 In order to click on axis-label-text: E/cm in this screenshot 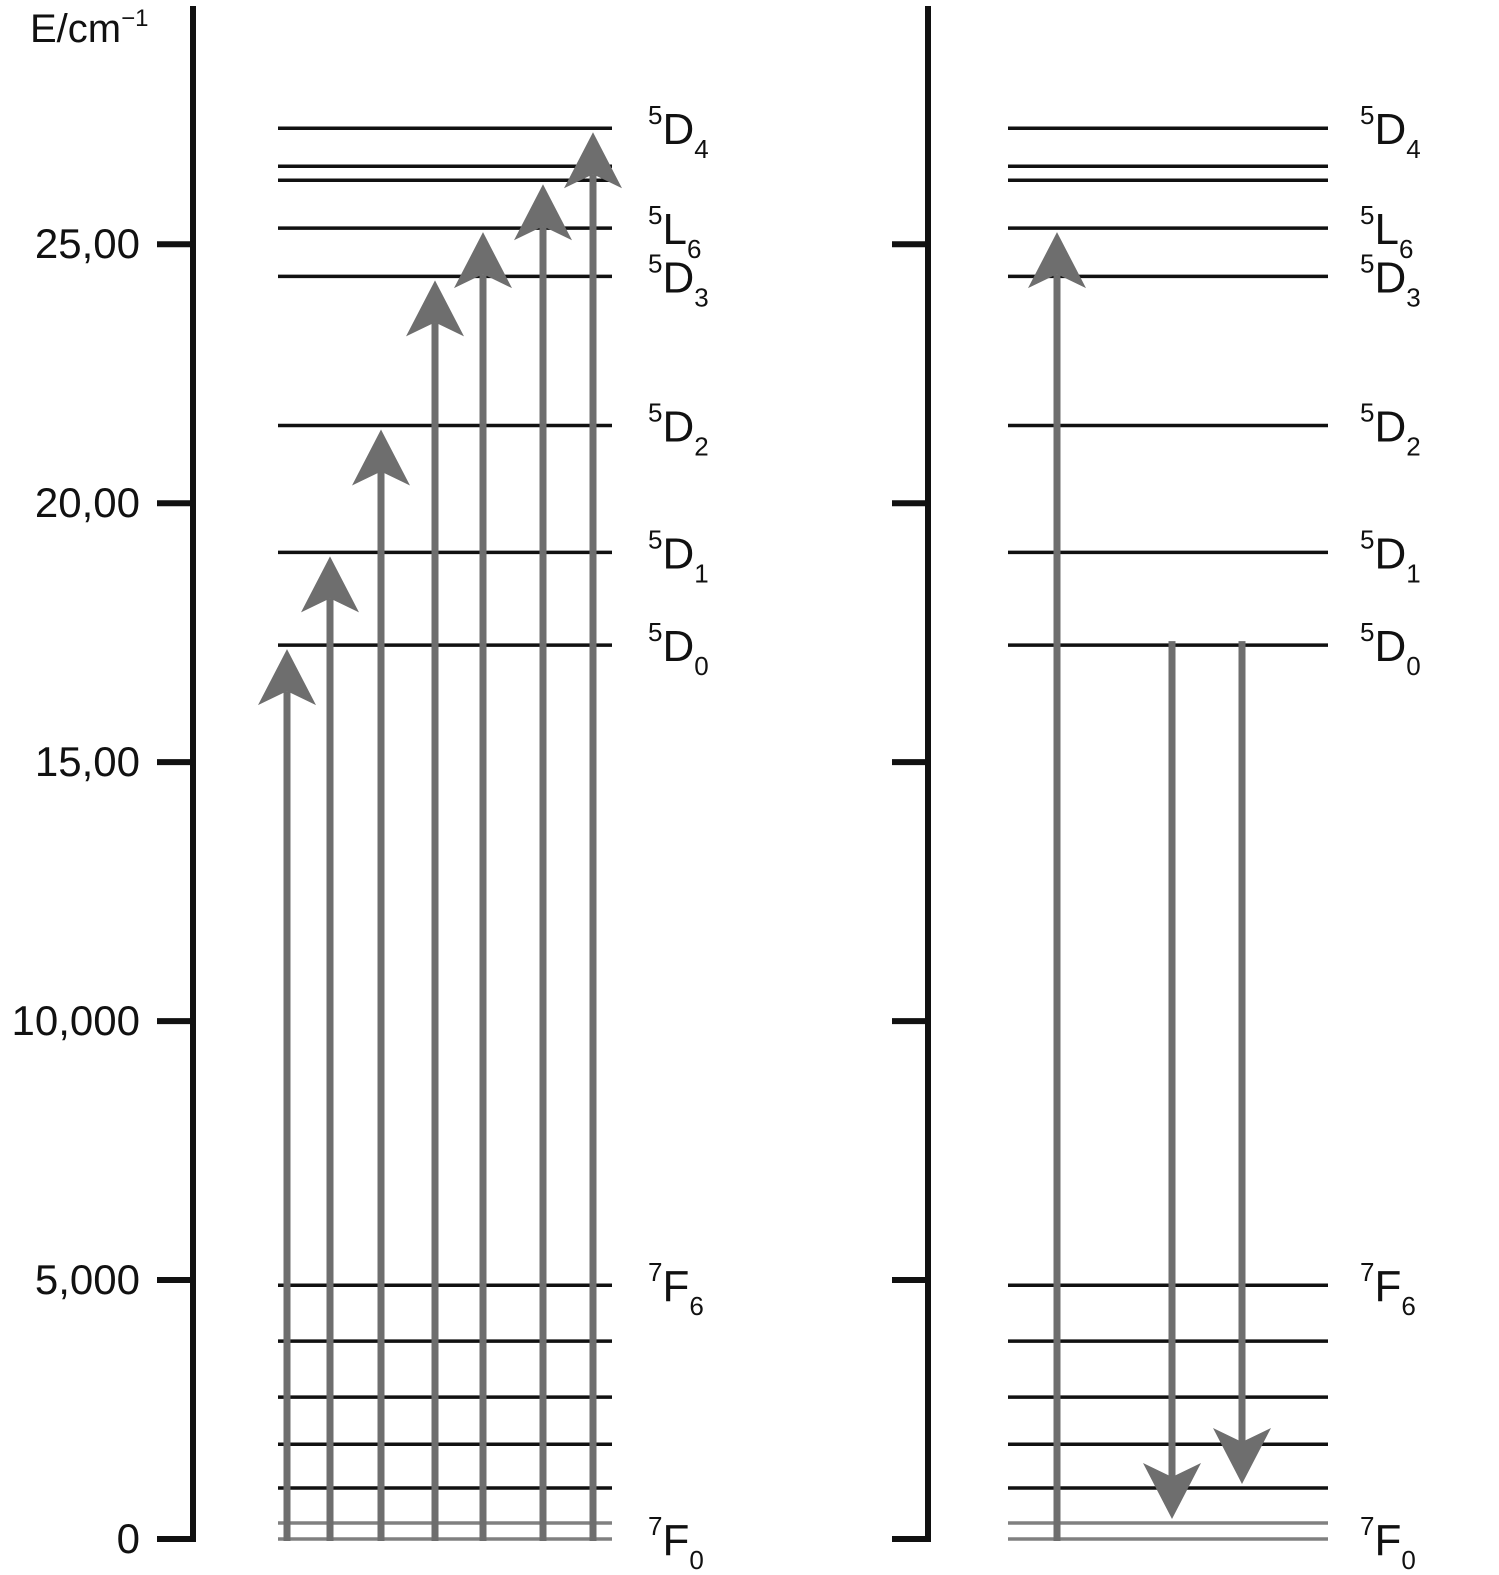, I will do `click(75, 29)`.